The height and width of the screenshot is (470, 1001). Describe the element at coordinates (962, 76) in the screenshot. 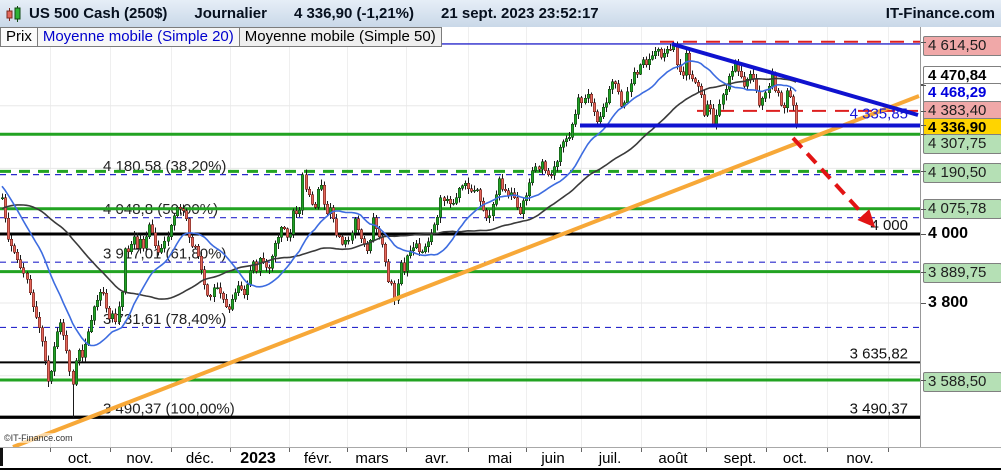

I see `price-badge: 4 470,84` at that location.